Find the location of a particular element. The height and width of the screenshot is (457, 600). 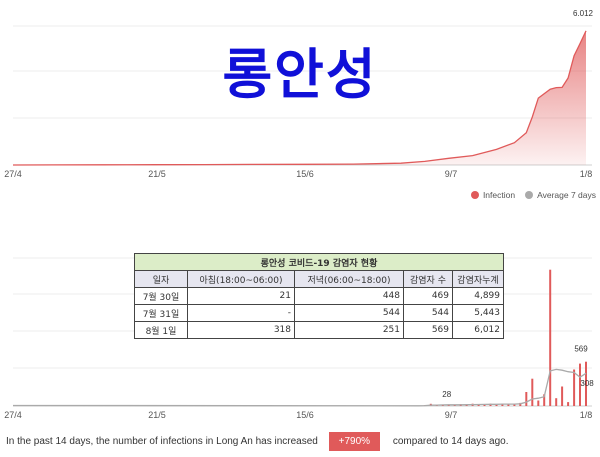

cell-cumulative: 4,899 is located at coordinates (478, 296).